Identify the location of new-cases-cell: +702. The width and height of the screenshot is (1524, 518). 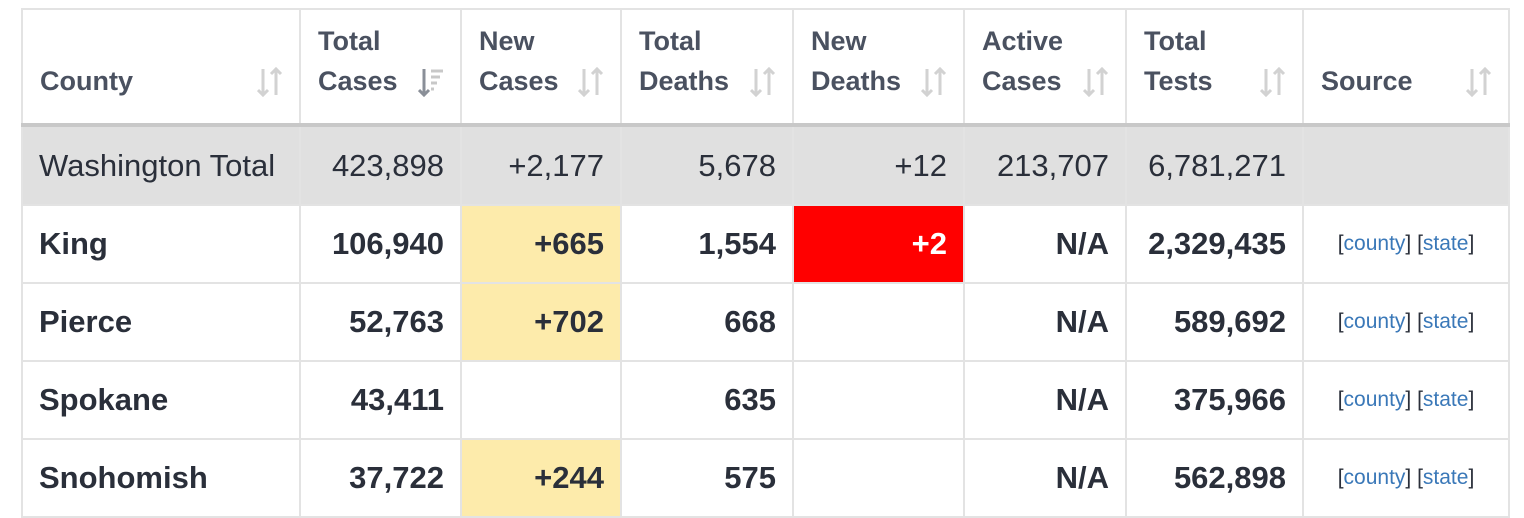
(541, 322).